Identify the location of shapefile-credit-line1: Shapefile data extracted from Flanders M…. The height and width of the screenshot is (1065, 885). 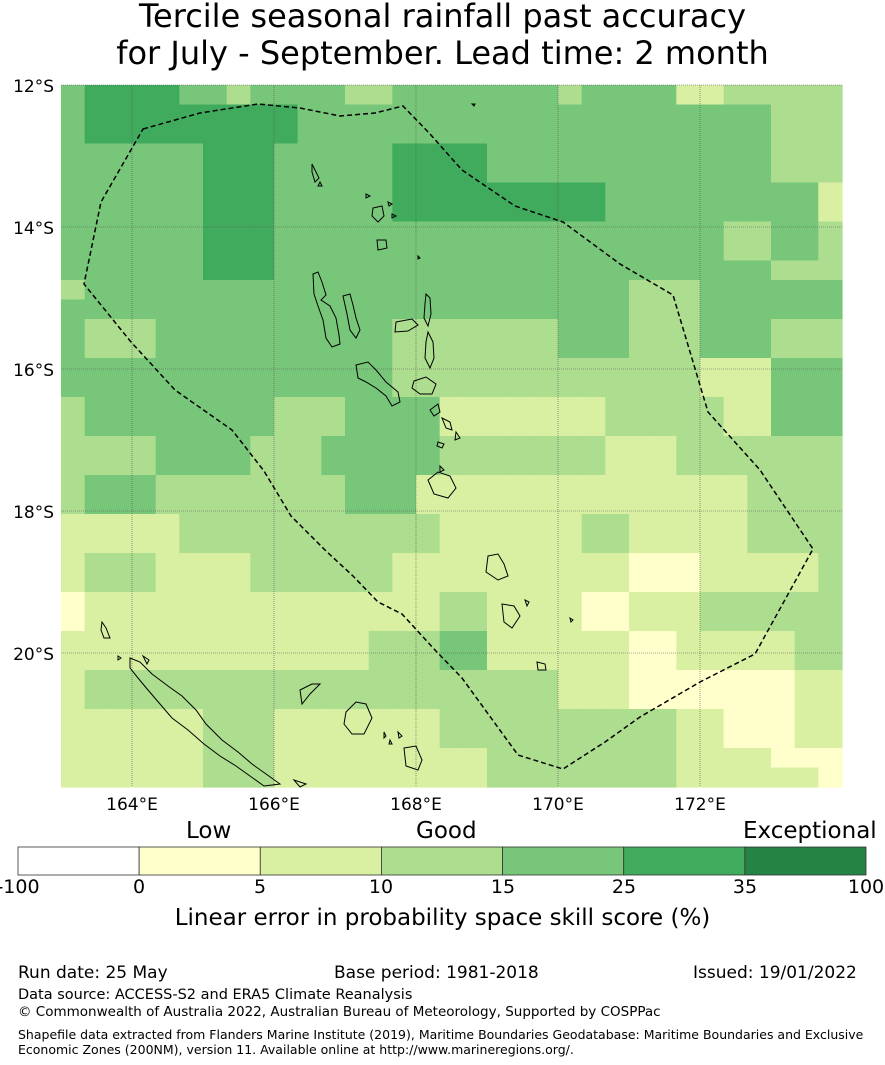
(441, 1034).